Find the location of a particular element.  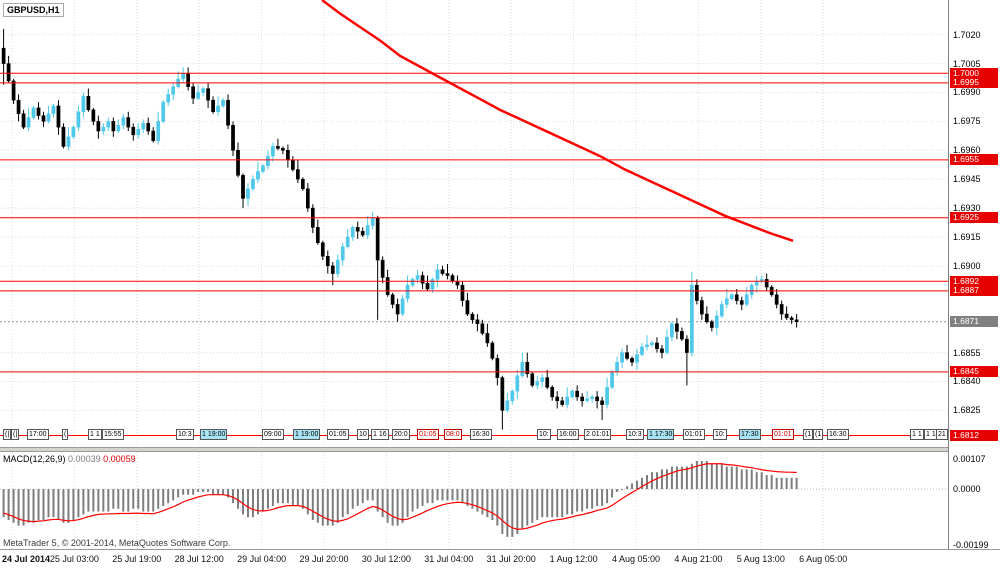

annotation-box: ( is located at coordinates (65, 434).